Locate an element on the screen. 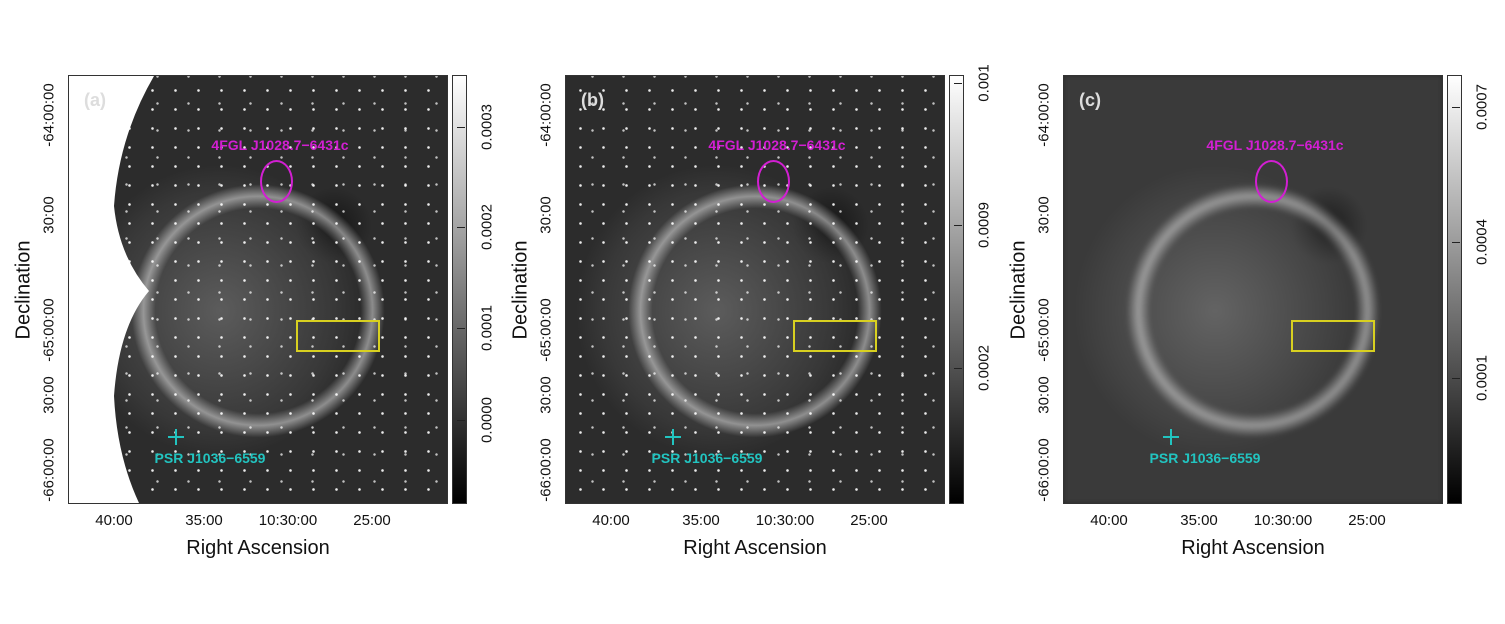  colorbar-tick-label: 0.0007 is located at coordinates (1482, 107).